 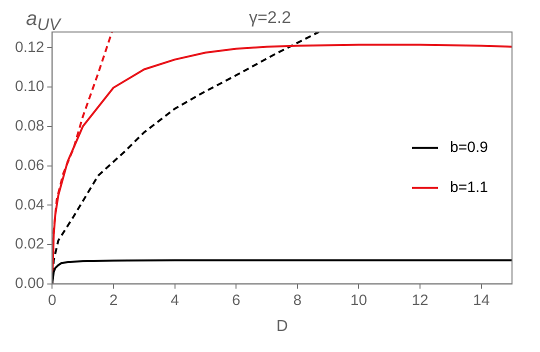 I want to click on x-tick-label: 4, so click(x=174, y=300).